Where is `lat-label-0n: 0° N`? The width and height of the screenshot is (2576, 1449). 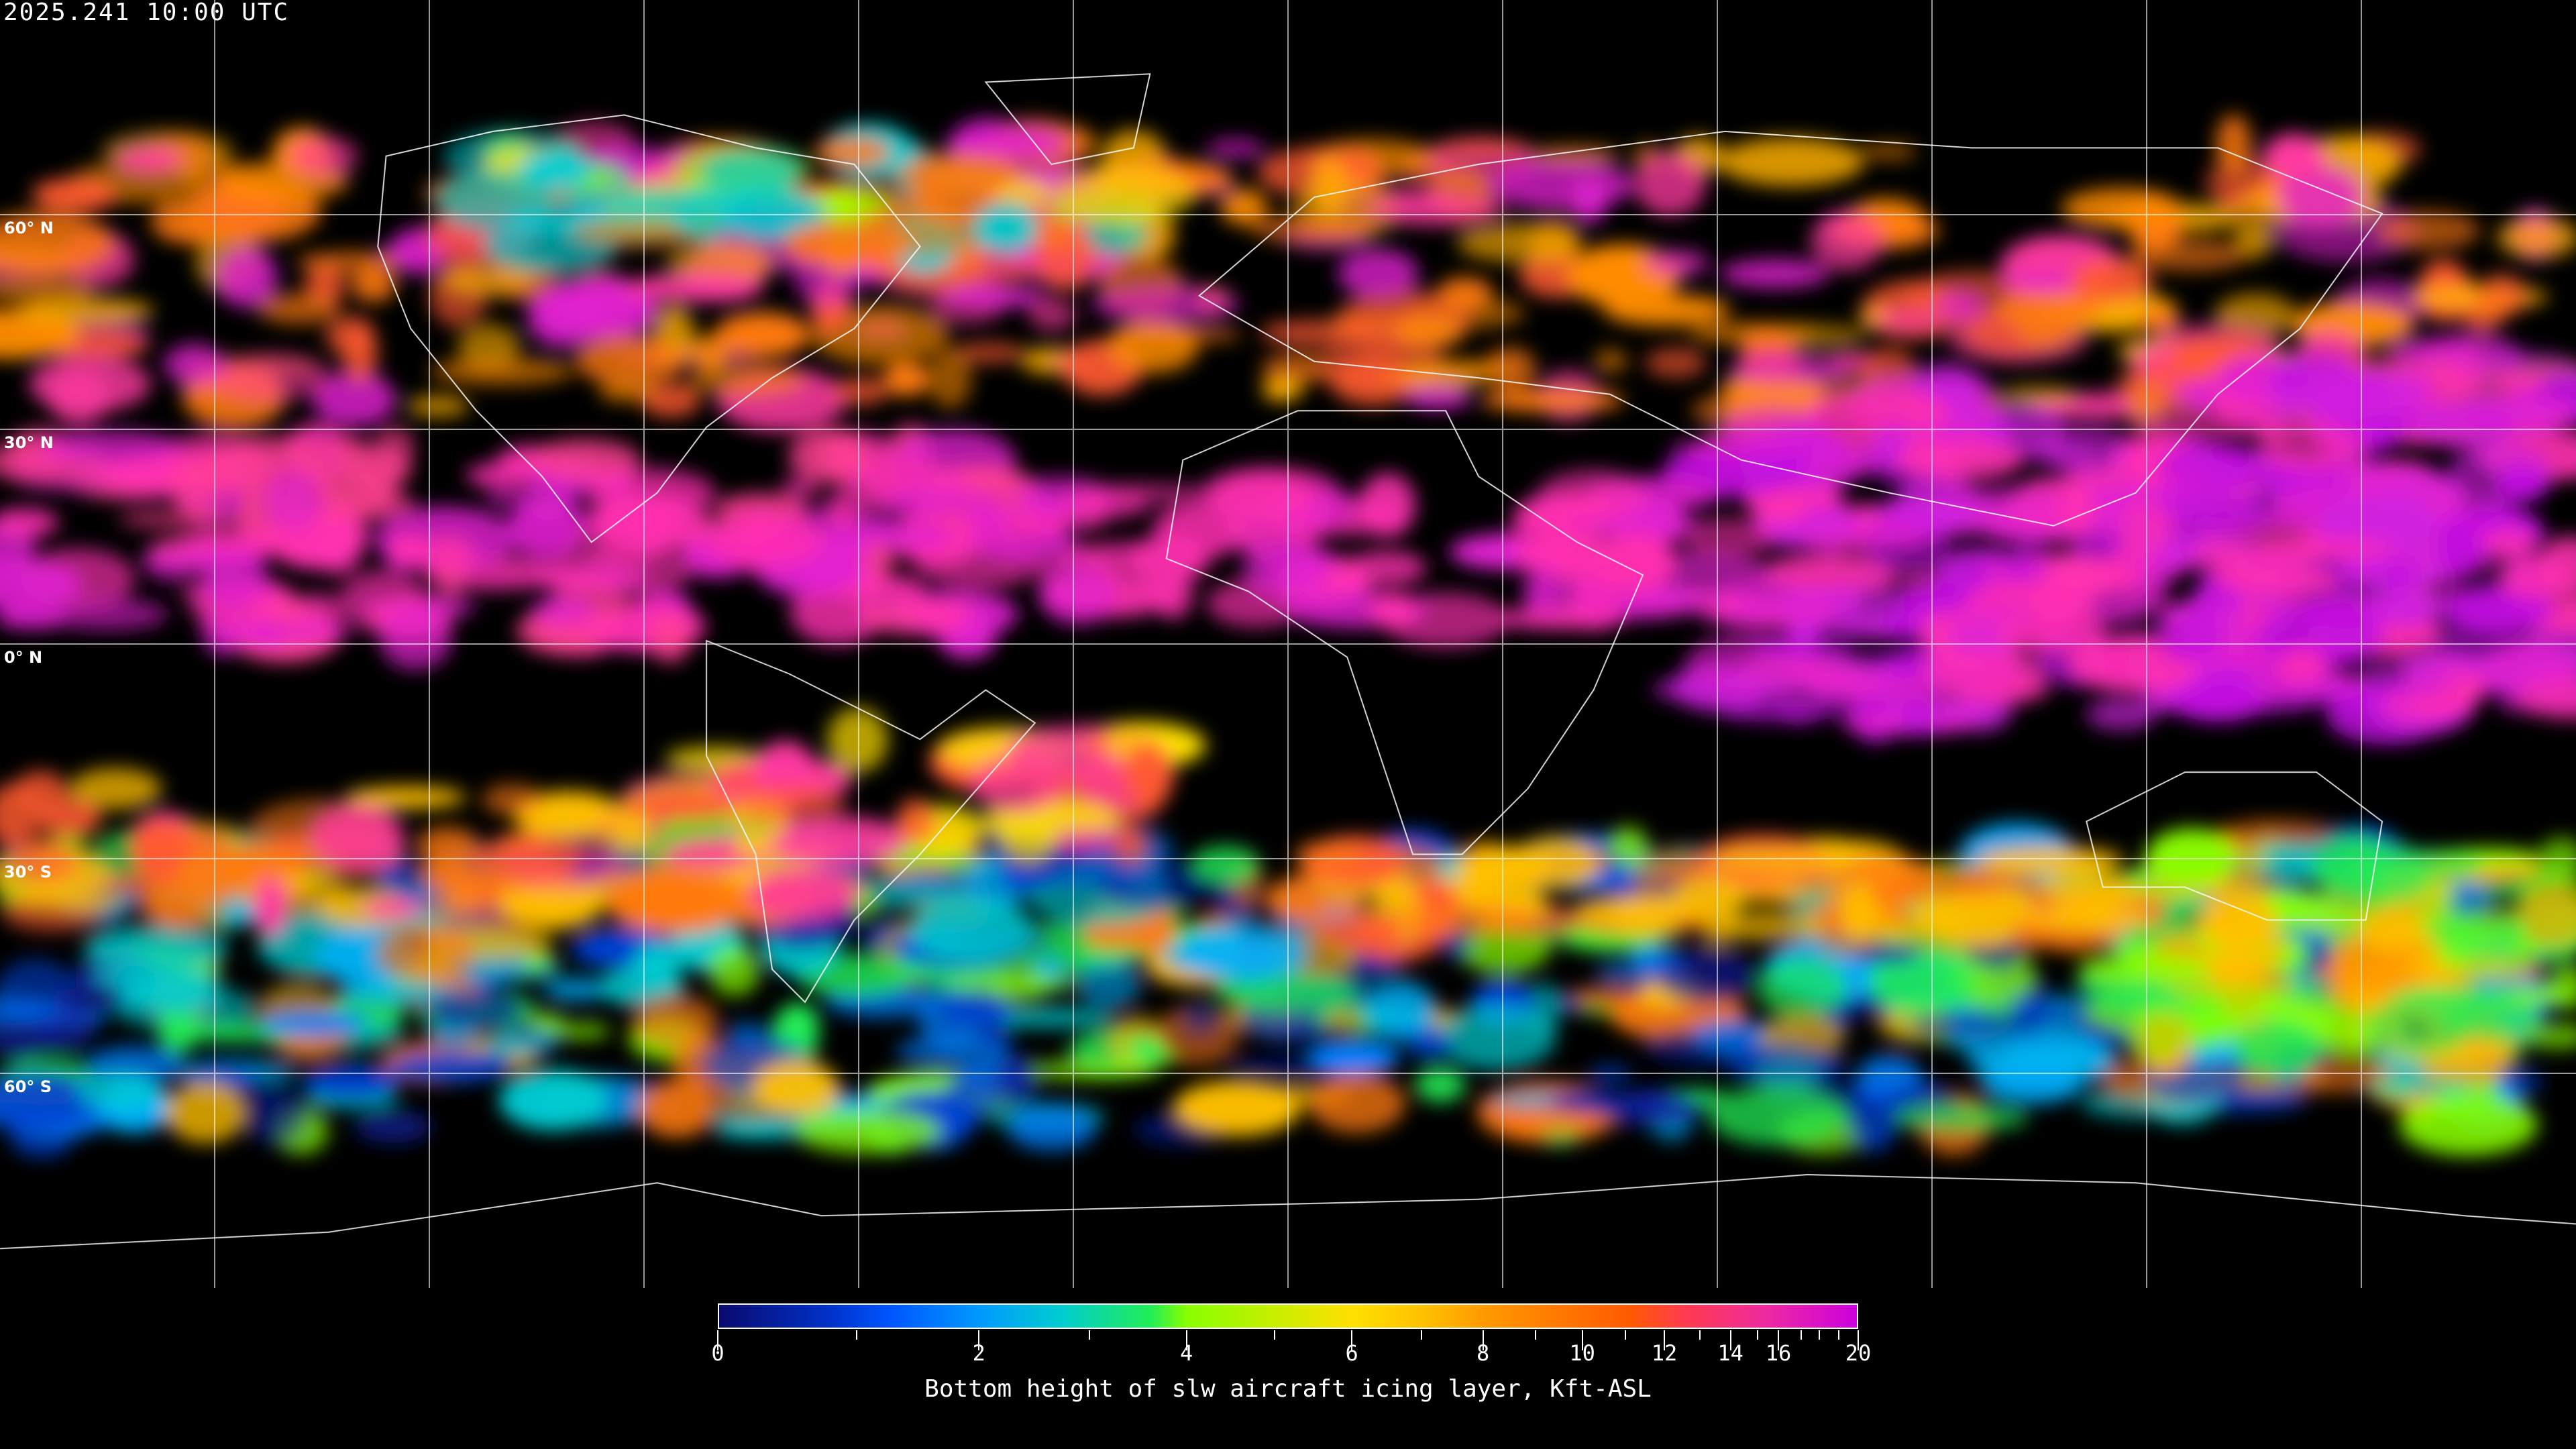 lat-label-0n: 0° N is located at coordinates (23, 657).